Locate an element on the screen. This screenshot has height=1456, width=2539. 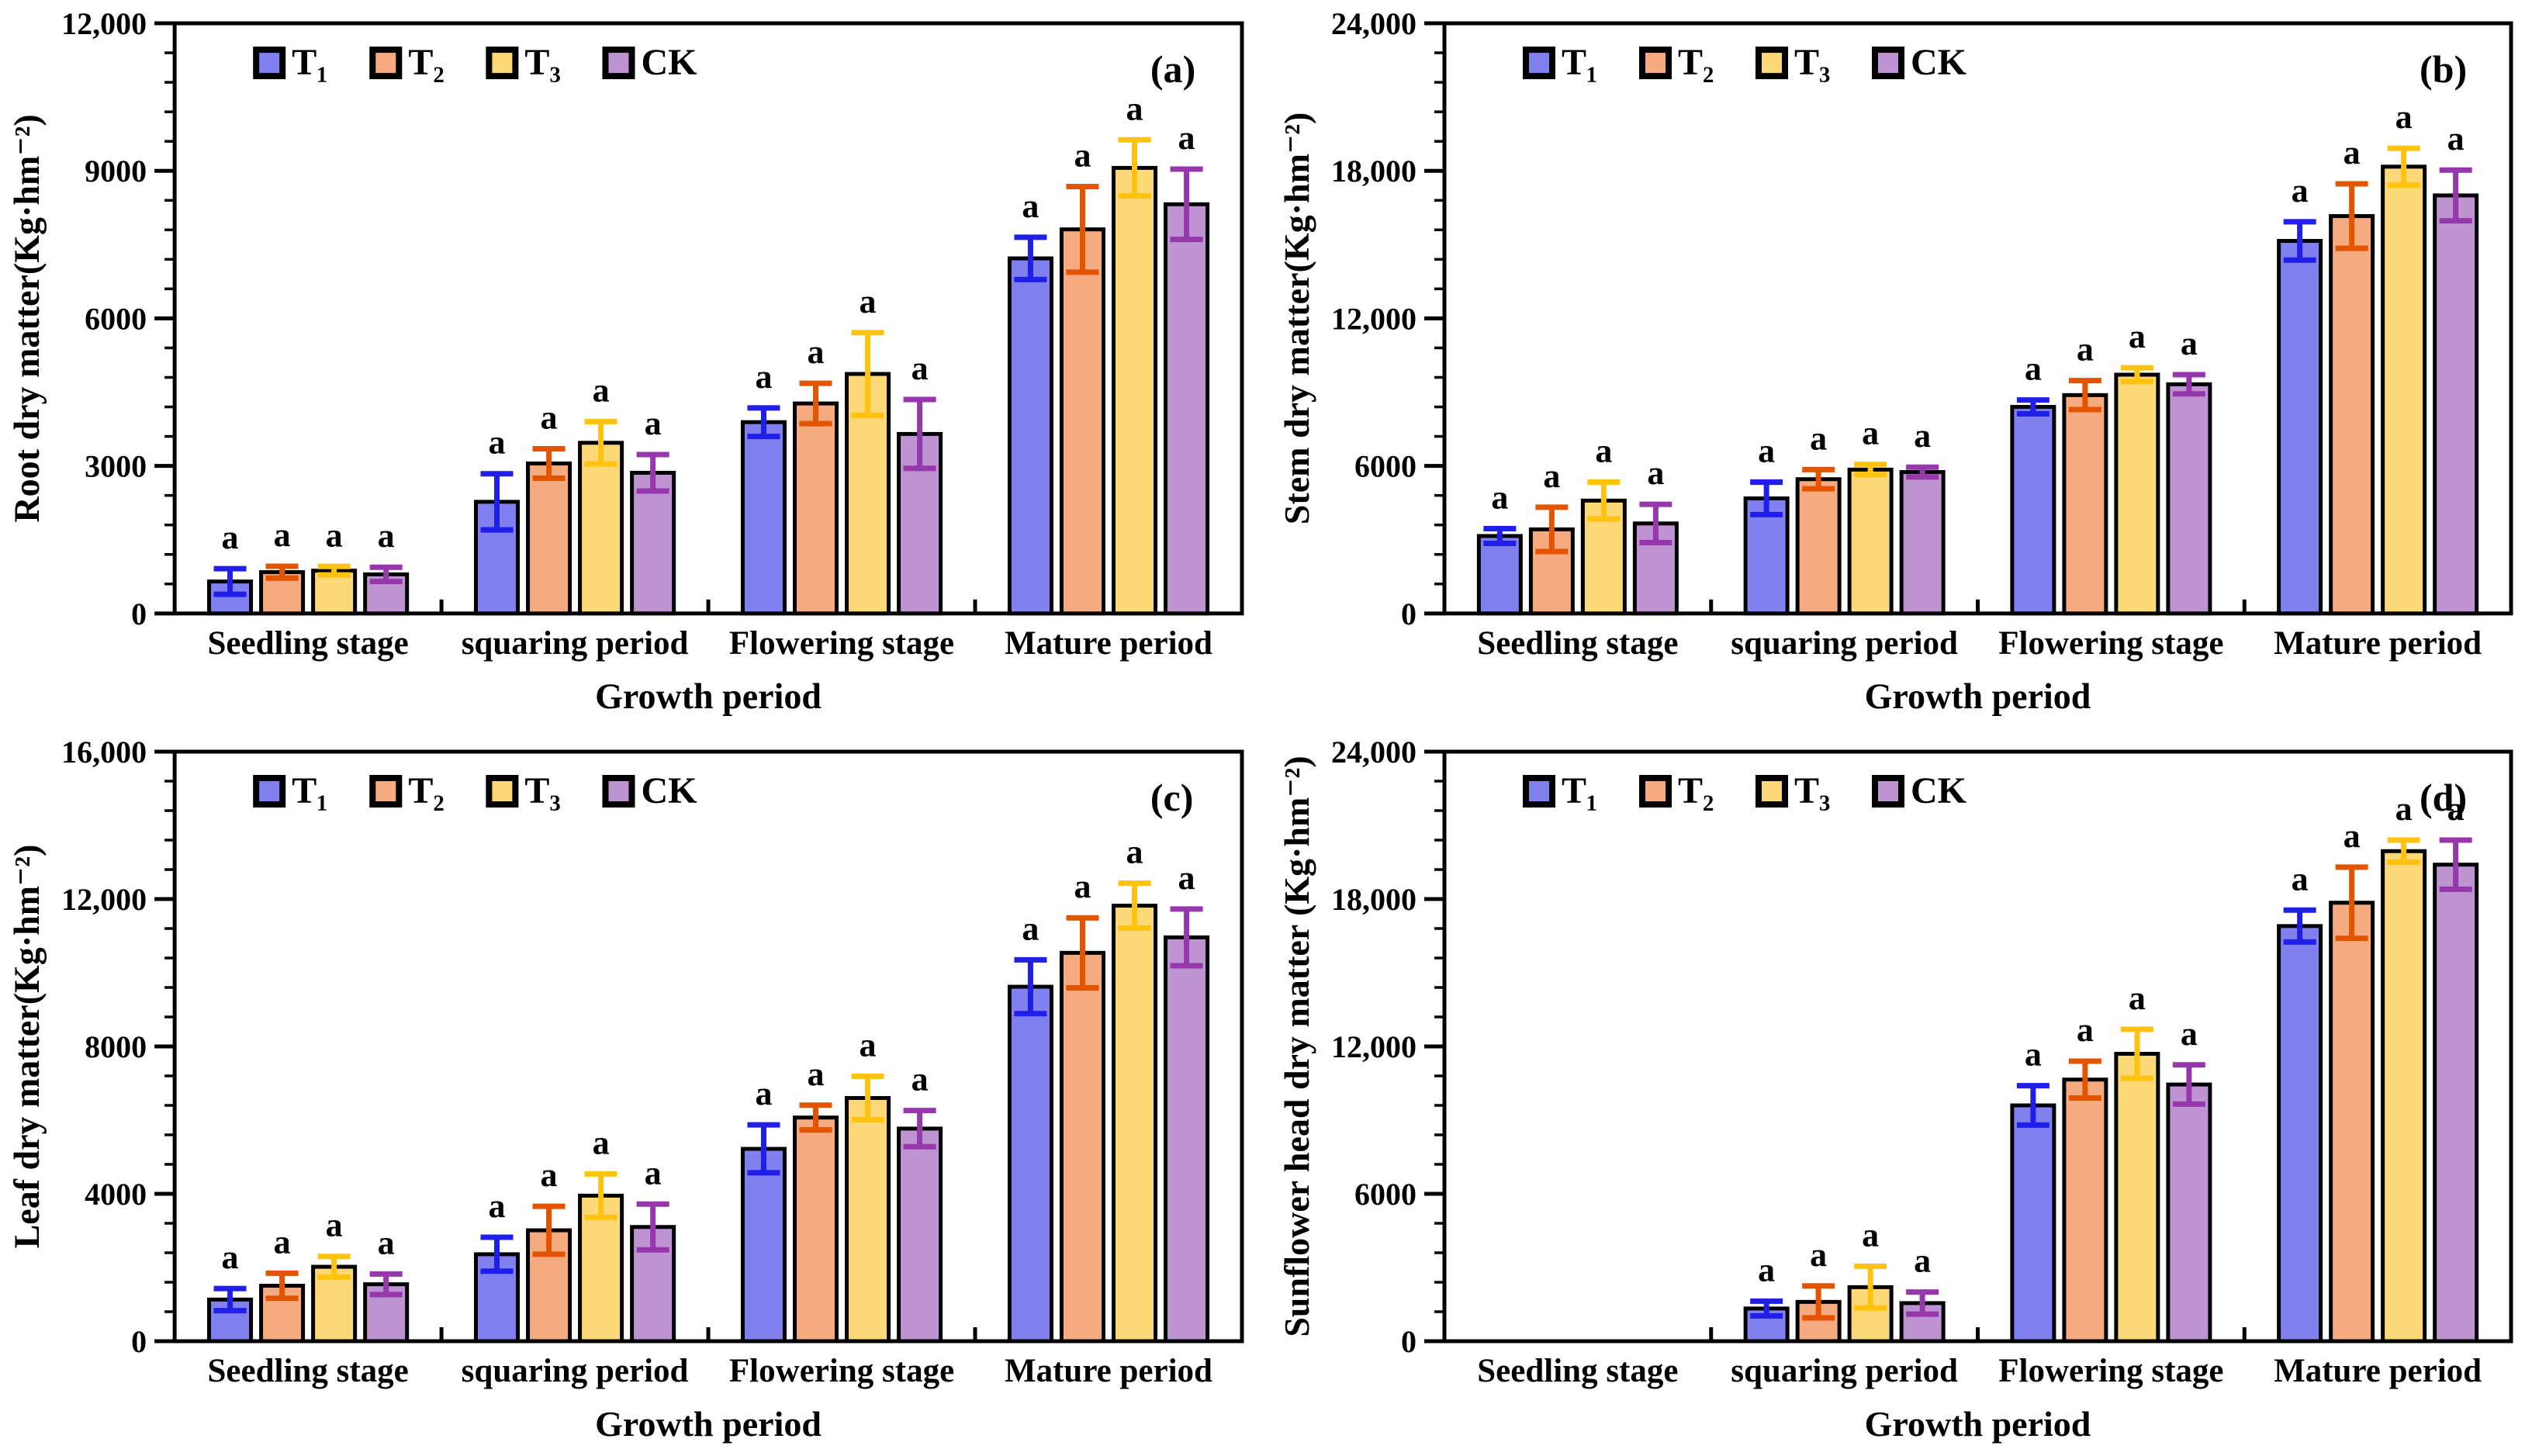
y-axis-title: Root dry matter(Kg·hm⁻²) is located at coordinates (27, 318).